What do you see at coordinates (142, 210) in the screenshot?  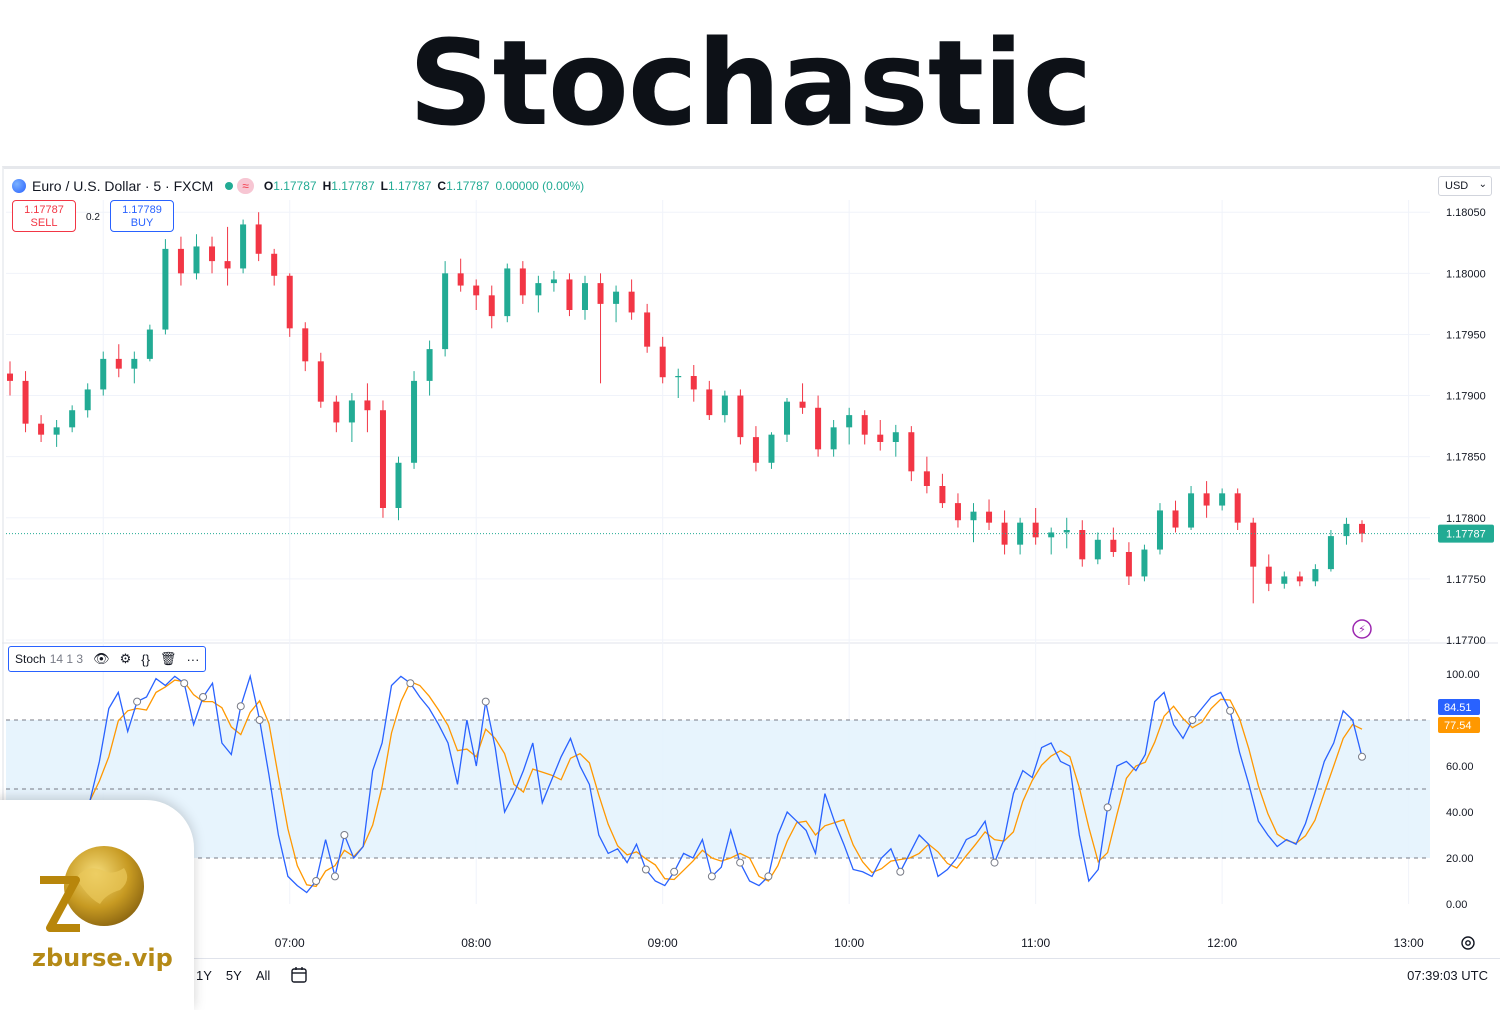 I see `buy-price: 1.17789` at bounding box center [142, 210].